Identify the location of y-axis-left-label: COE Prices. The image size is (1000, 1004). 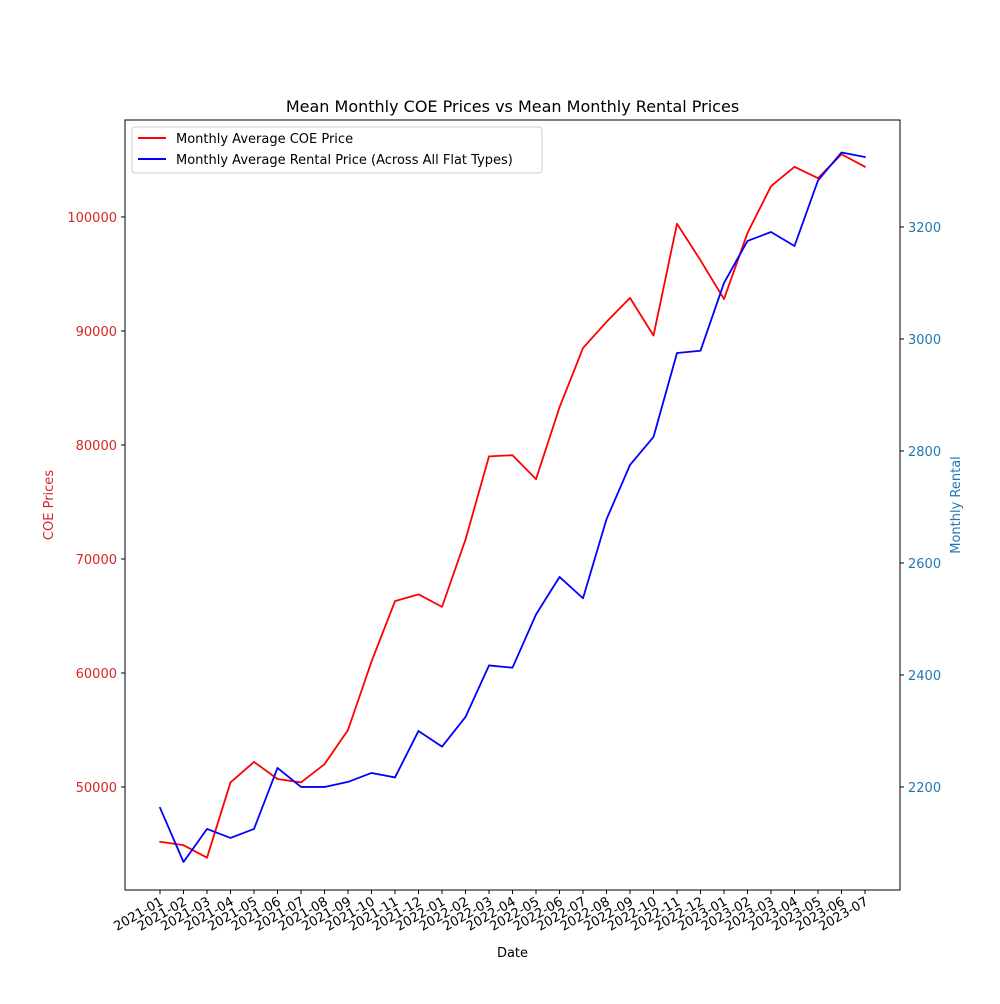
(49, 505).